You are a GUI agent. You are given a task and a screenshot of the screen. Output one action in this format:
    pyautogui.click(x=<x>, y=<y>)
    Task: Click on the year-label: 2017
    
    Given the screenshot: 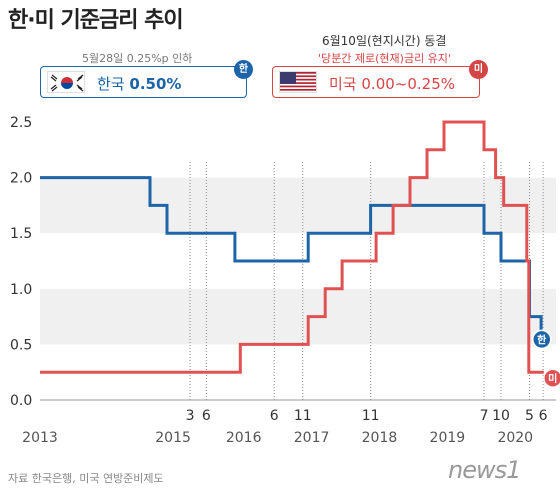 What is the action you would take?
    pyautogui.click(x=312, y=438)
    